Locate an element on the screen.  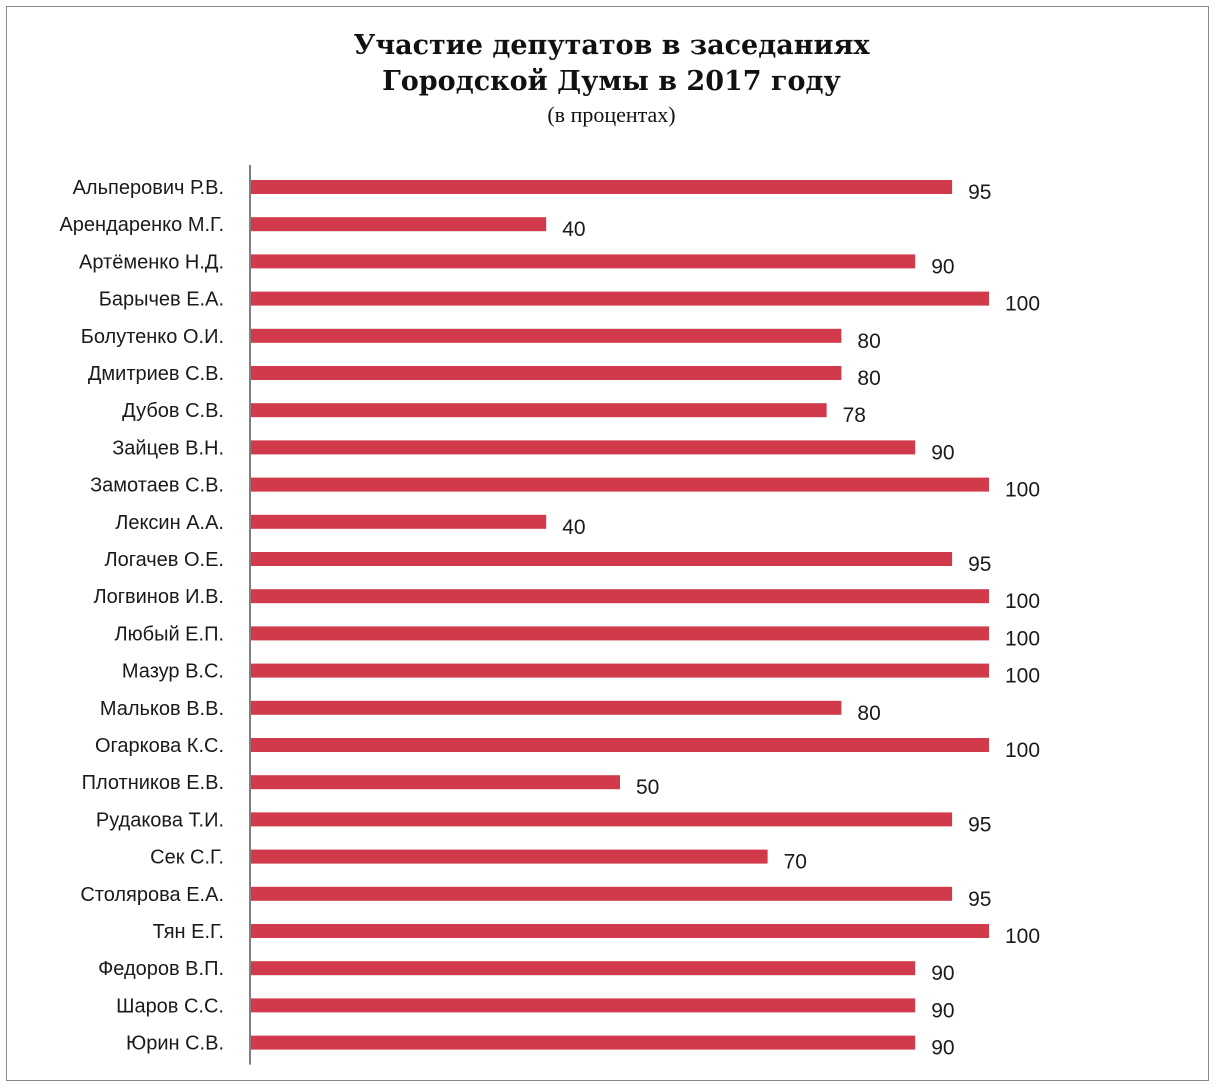
data-label: 70 is located at coordinates (795, 862).